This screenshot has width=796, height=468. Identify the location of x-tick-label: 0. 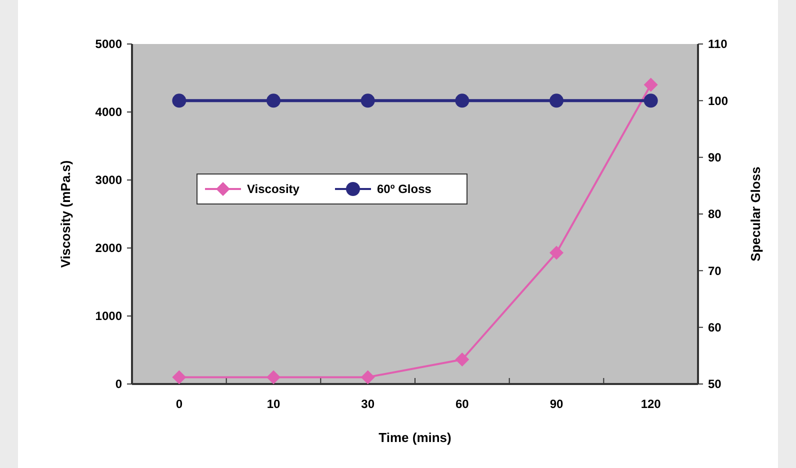
(179, 404).